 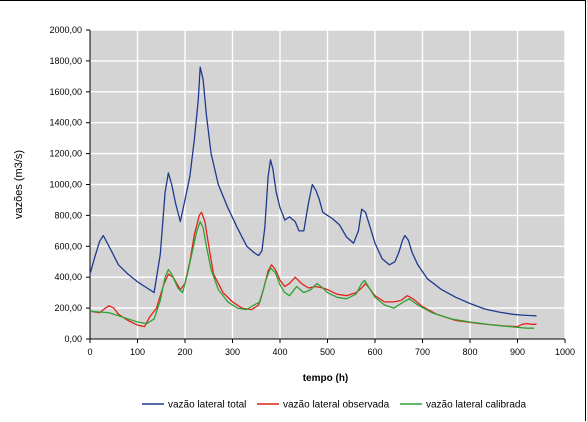 What do you see at coordinates (65, 61) in the screenshot?
I see `y-tick-label: 1800,00` at bounding box center [65, 61].